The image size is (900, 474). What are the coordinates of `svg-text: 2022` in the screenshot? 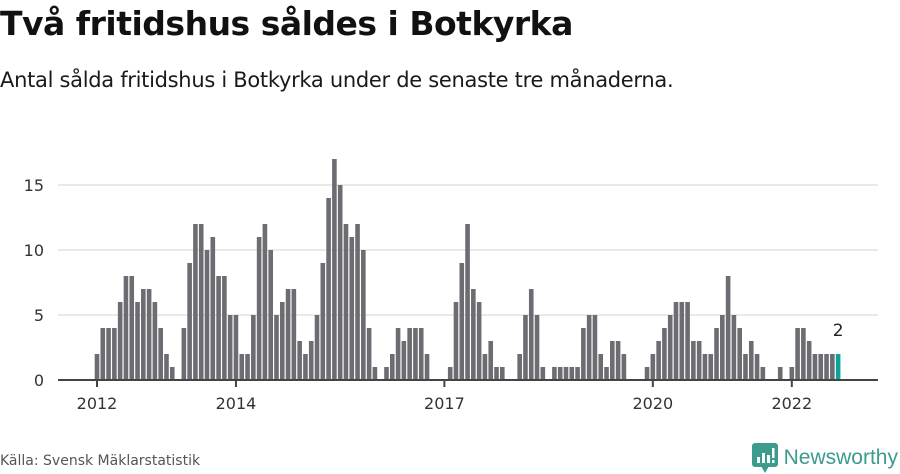 It's located at (791, 403).